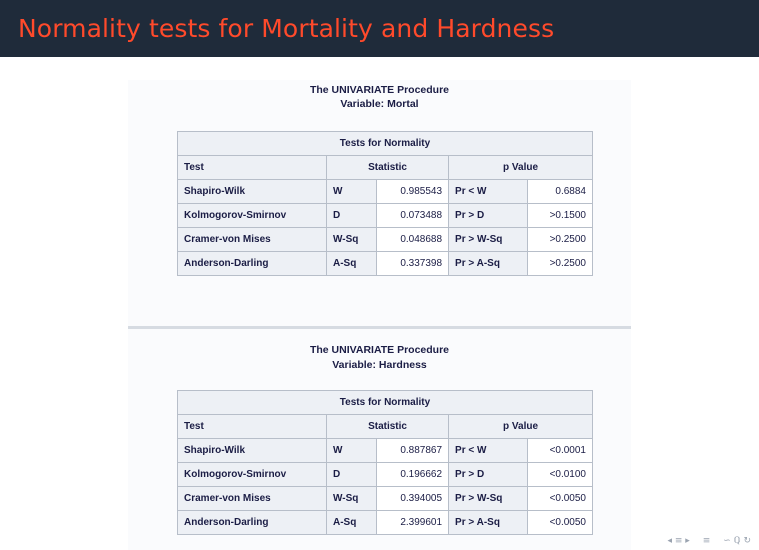 The width and height of the screenshot is (759, 550). I want to click on nav-search-icon: ∽ ℚ ↻, so click(737, 541).